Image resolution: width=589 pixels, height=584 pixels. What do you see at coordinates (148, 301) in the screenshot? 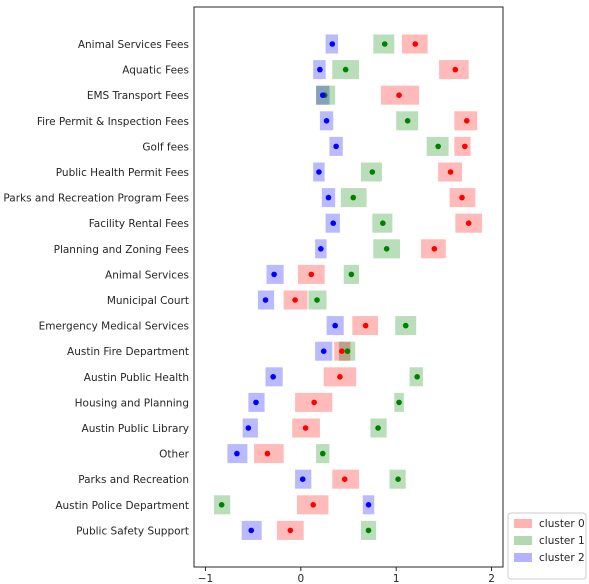
I see `y-tick-label-municipal-court: Municipal Court` at bounding box center [148, 301].